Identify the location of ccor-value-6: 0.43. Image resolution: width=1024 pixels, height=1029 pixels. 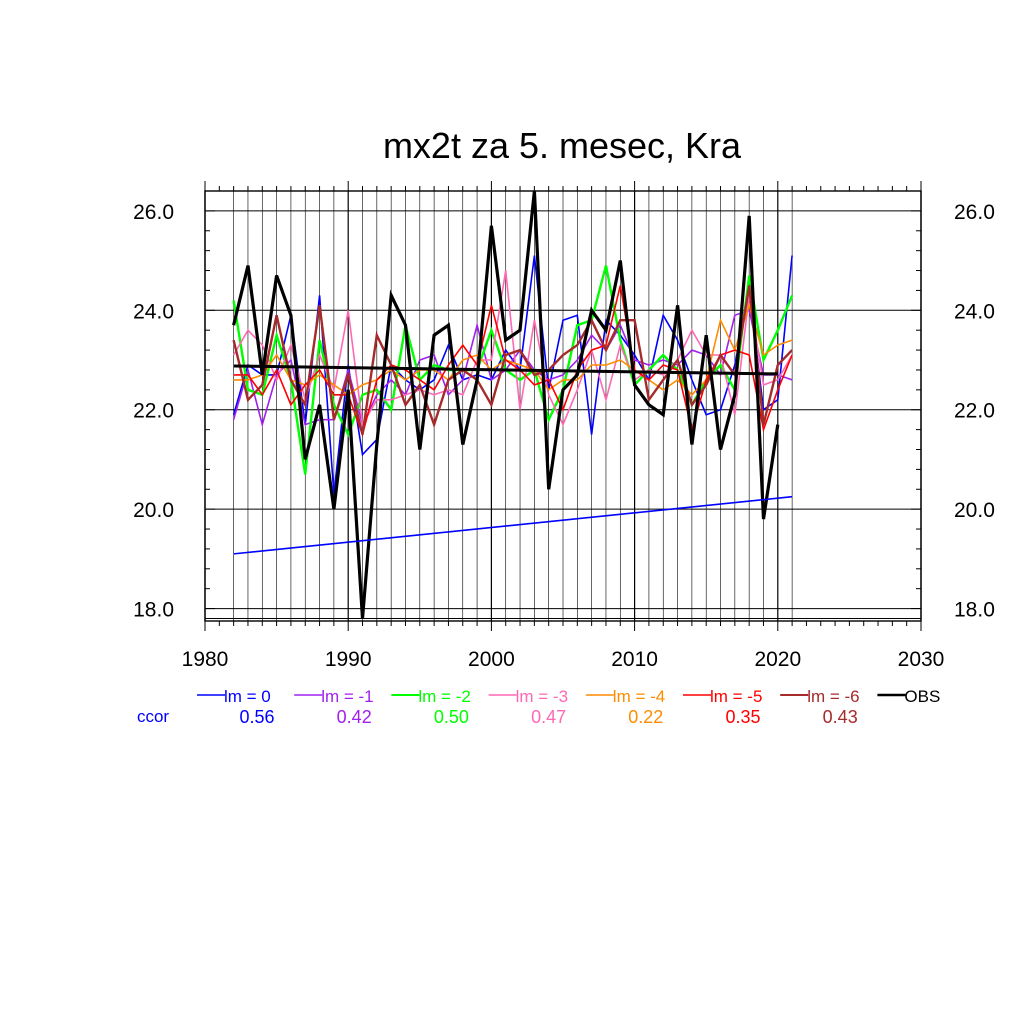
(840, 717).